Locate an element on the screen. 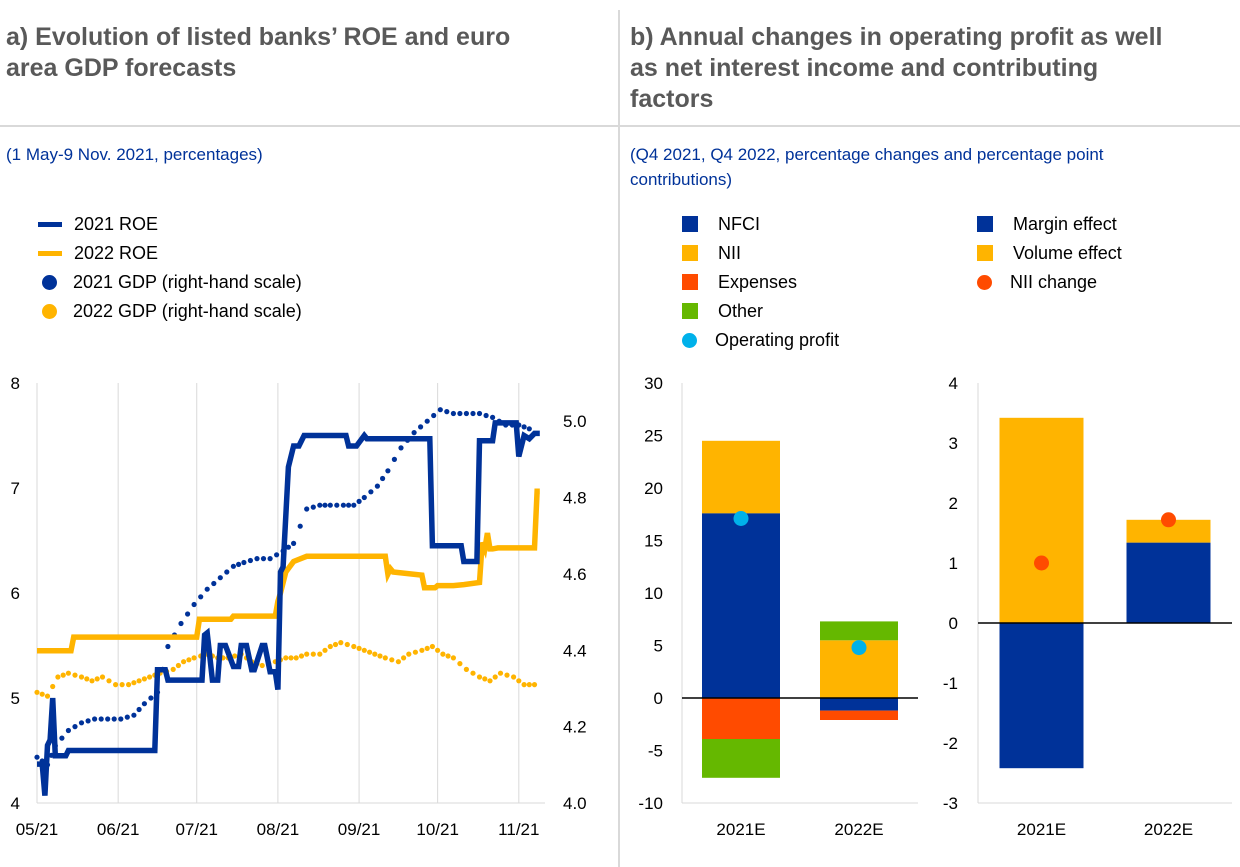  legend-label: Operating profit is located at coordinates (777, 340).